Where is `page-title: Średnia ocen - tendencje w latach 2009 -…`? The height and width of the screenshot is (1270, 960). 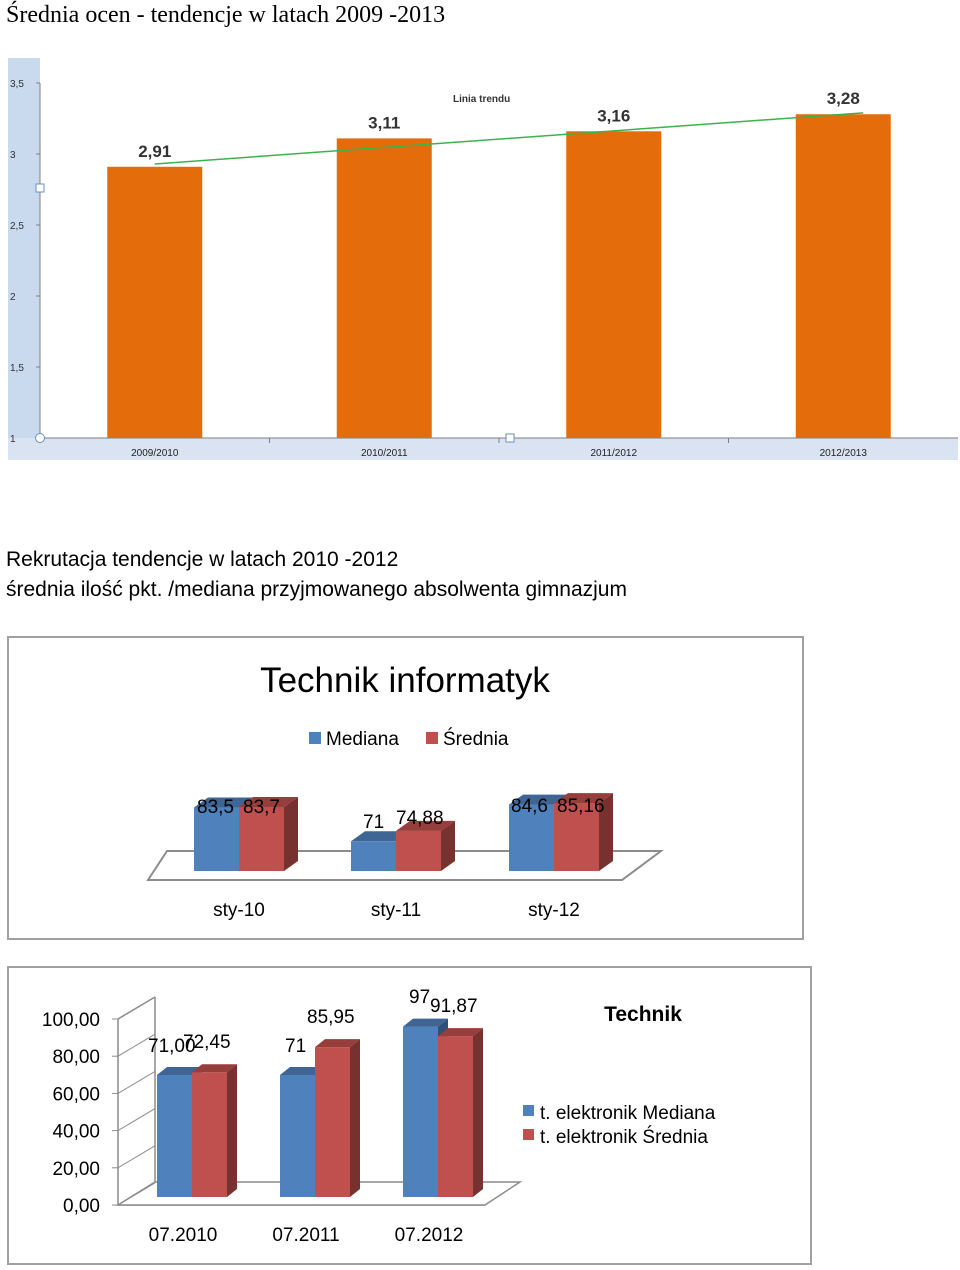 page-title: Średnia ocen - tendencje w latach 2009 -… is located at coordinates (226, 15).